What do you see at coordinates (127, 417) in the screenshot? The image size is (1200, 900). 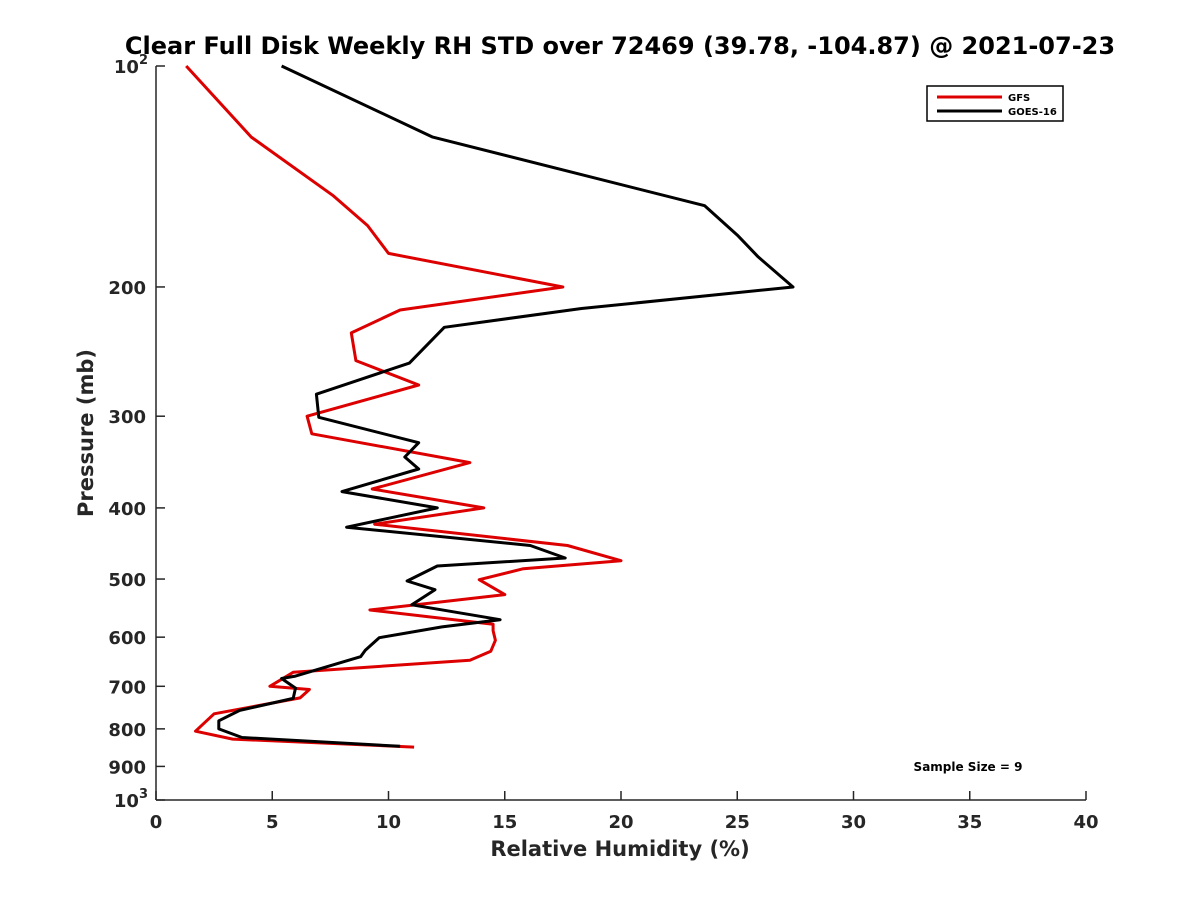 I see `y-tick-label: 300` at bounding box center [127, 417].